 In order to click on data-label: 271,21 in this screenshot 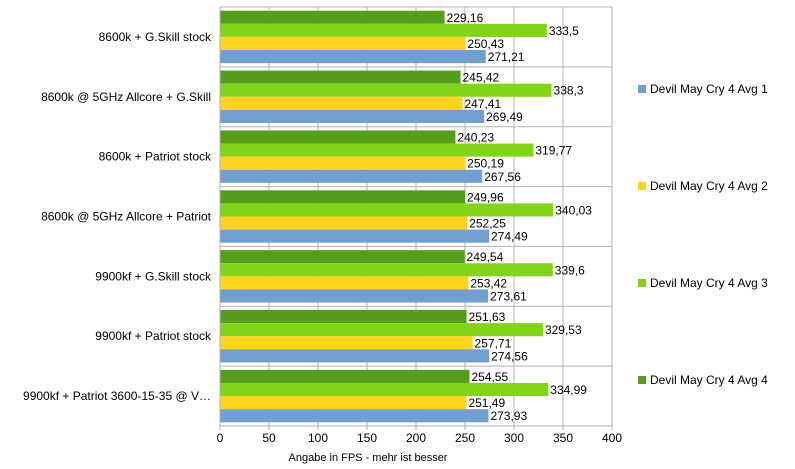, I will do `click(506, 57)`.